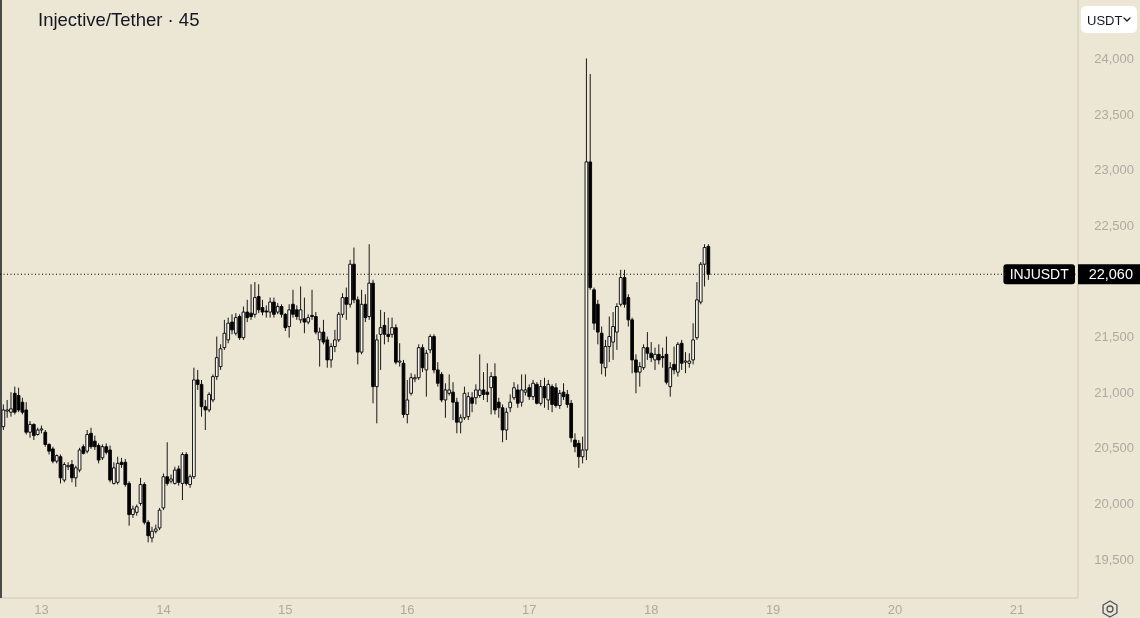 The image size is (1140, 618). What do you see at coordinates (1114, 559) in the screenshot?
I see `y-tick-label: 19,500` at bounding box center [1114, 559].